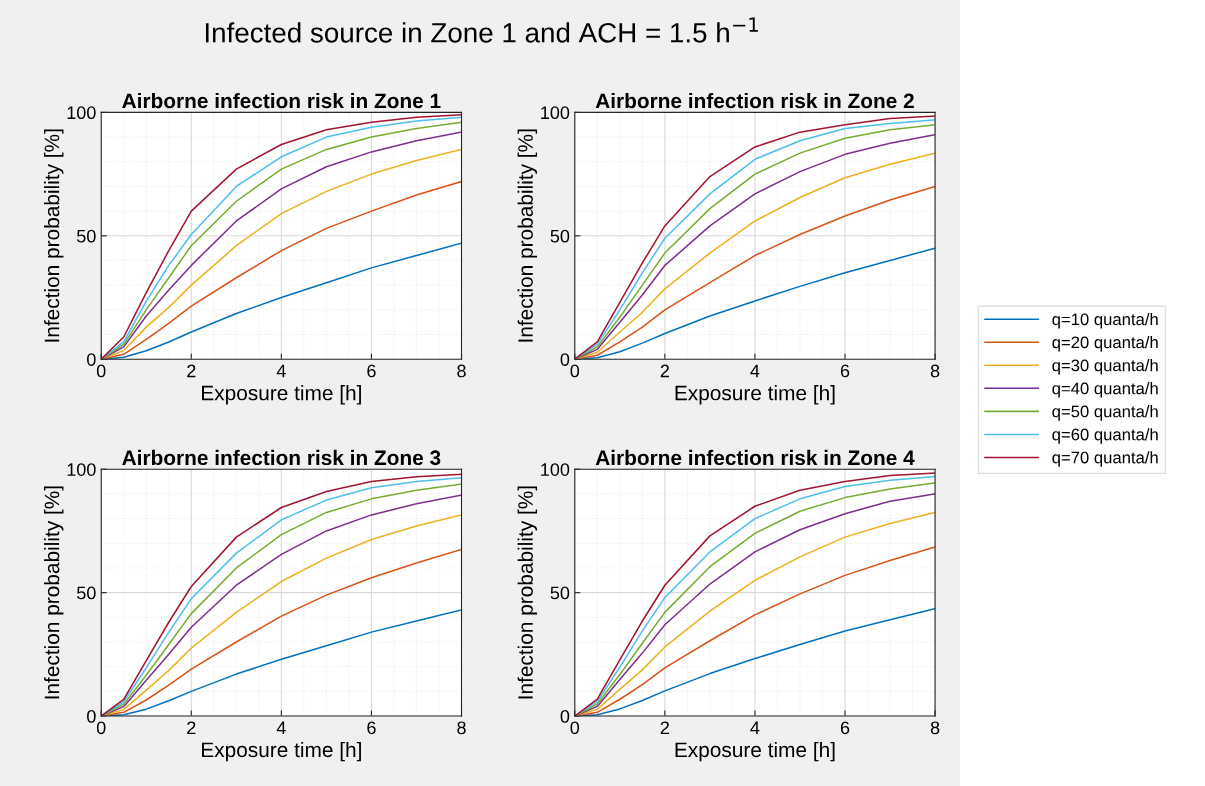  What do you see at coordinates (1105, 320) in the screenshot?
I see `legend-label: q=10 quanta/h` at bounding box center [1105, 320].